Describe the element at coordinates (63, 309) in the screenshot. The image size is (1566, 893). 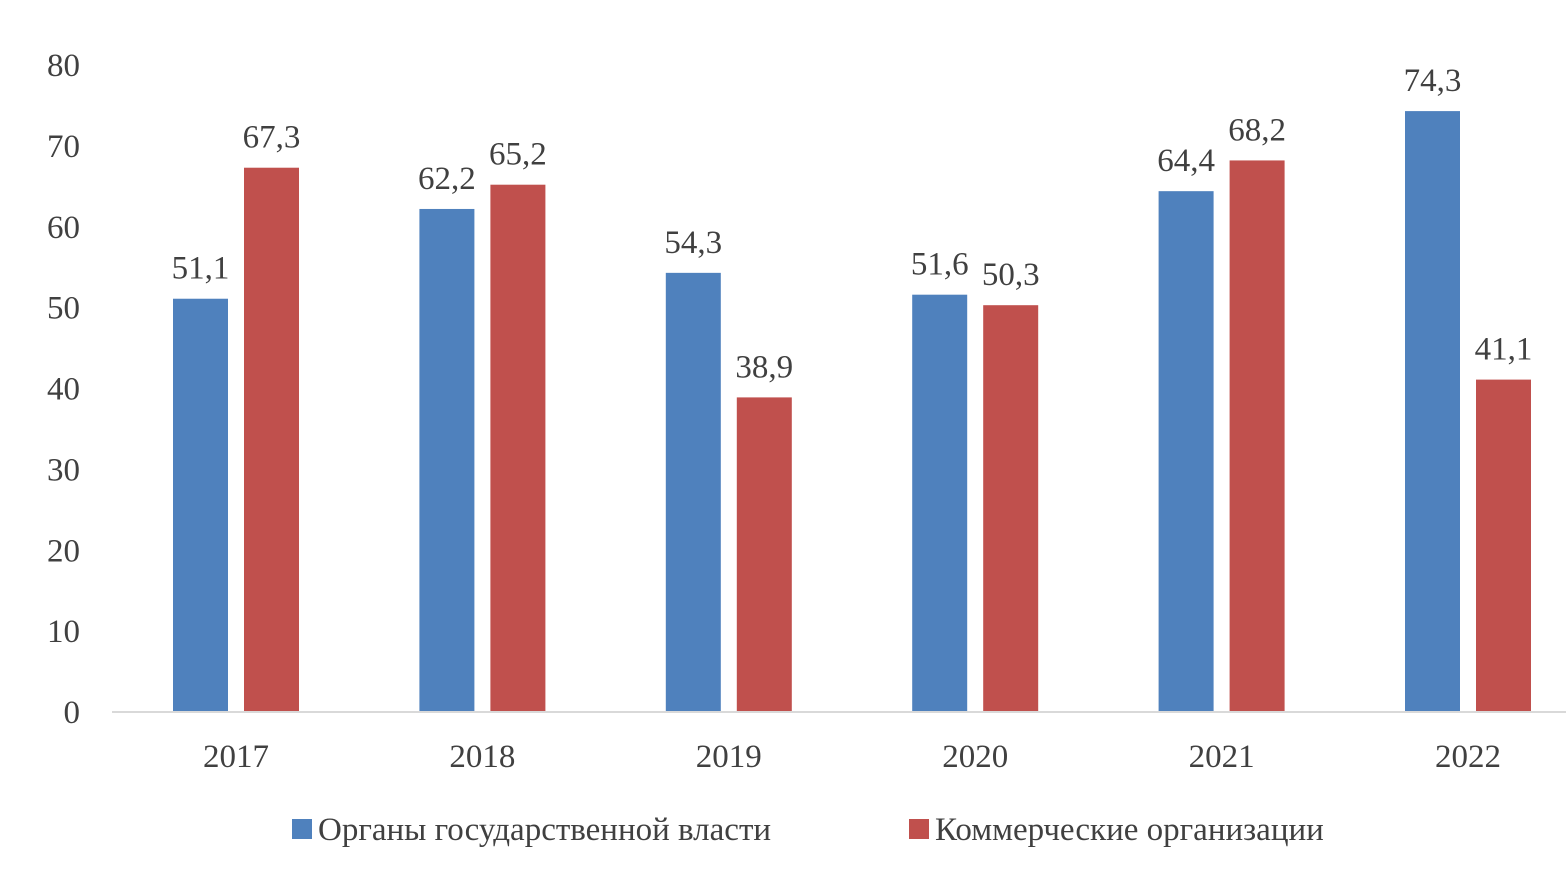
I see `y-tick-label: 50` at that location.